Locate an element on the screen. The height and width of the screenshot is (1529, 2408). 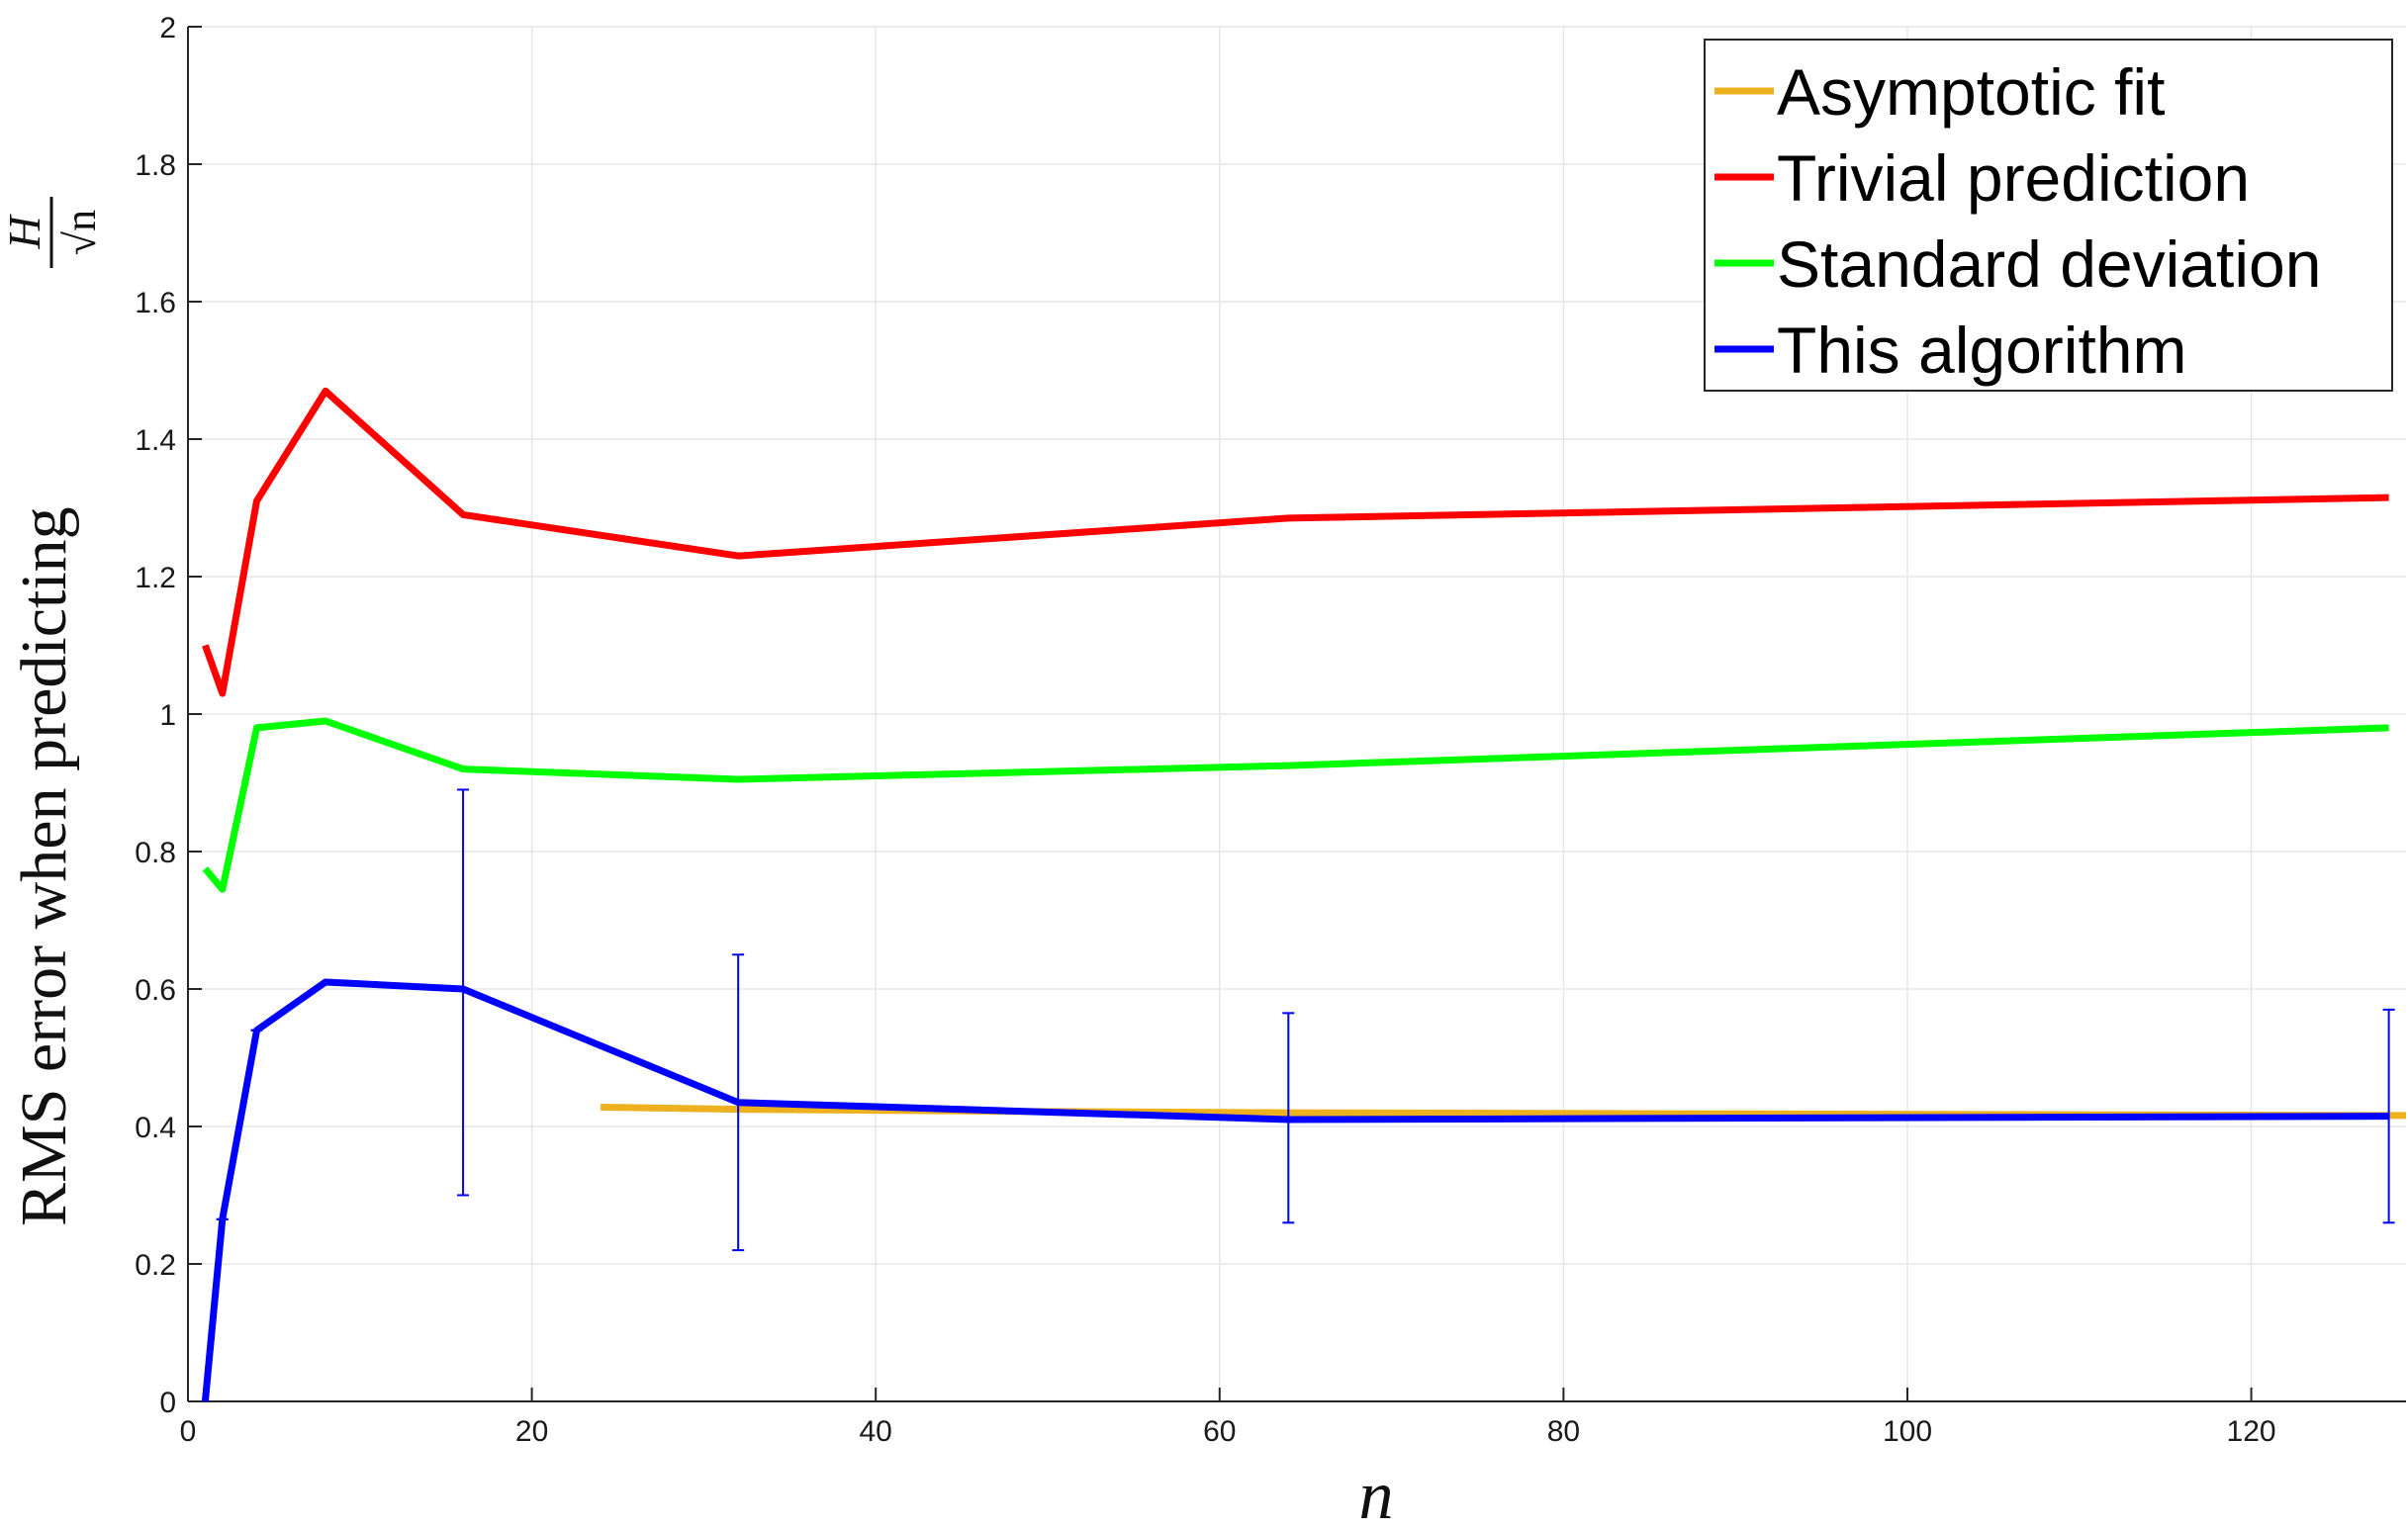
y-tick-label: 0 is located at coordinates (167, 1403).